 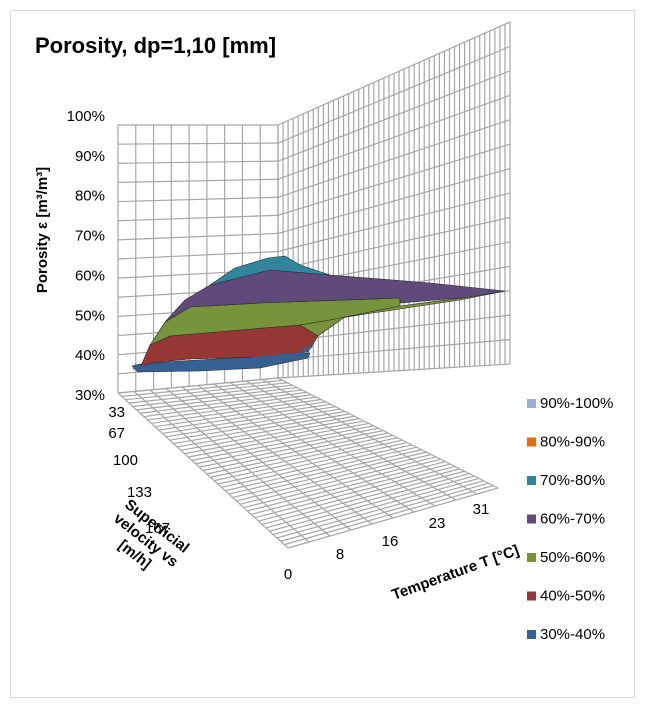 I want to click on temperature-tick-label: 16, so click(x=390, y=541).